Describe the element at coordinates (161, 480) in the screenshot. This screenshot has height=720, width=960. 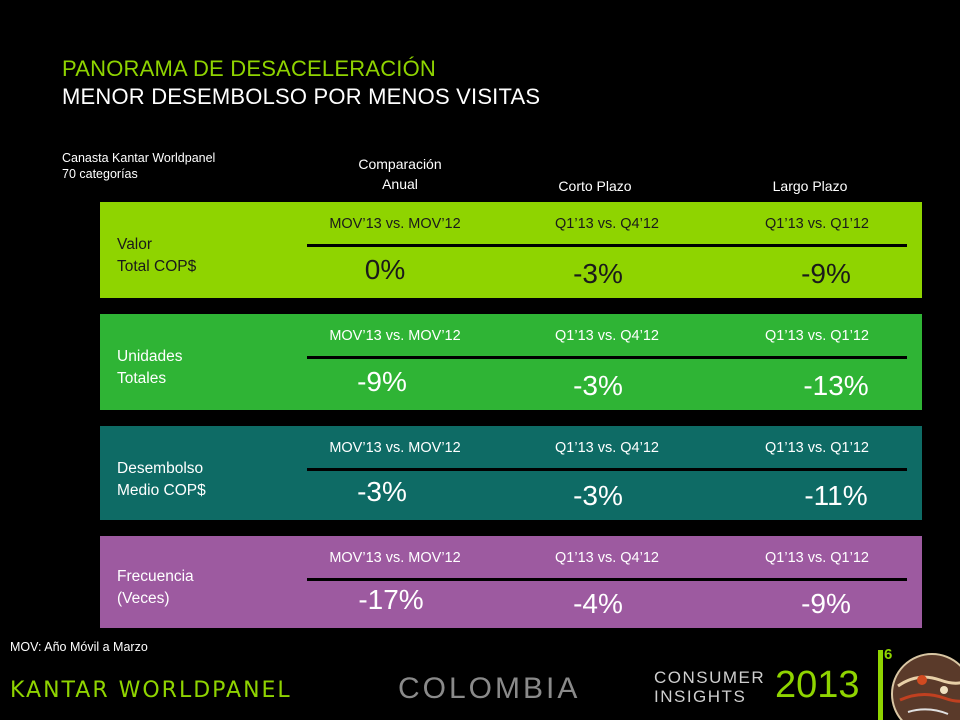
I see `row-label: Desembolso Medio COP$` at that location.